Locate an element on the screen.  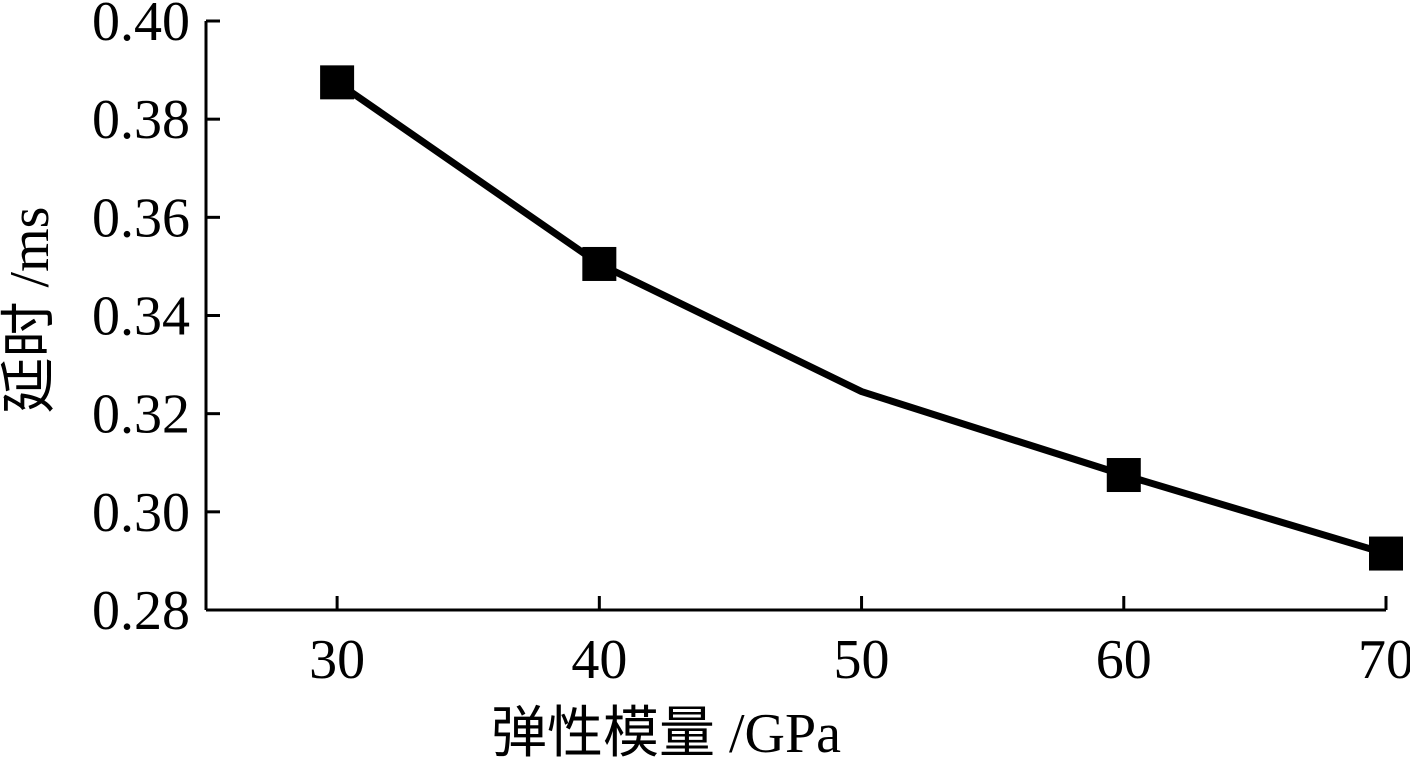
y-tick-label: 0.28 is located at coordinates (141, 611).